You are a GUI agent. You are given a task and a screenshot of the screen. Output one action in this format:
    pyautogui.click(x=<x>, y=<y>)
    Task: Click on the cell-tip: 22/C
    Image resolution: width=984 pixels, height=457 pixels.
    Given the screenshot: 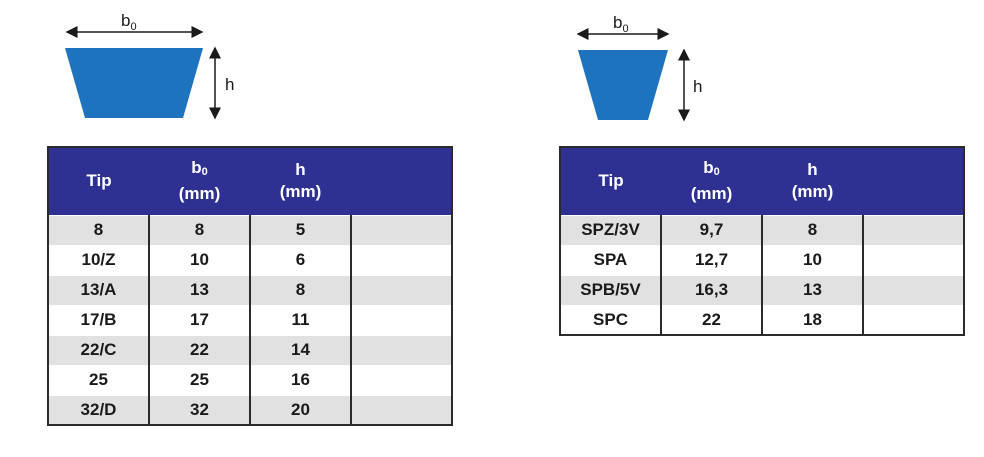 What is the action you would take?
    pyautogui.click(x=99, y=349)
    